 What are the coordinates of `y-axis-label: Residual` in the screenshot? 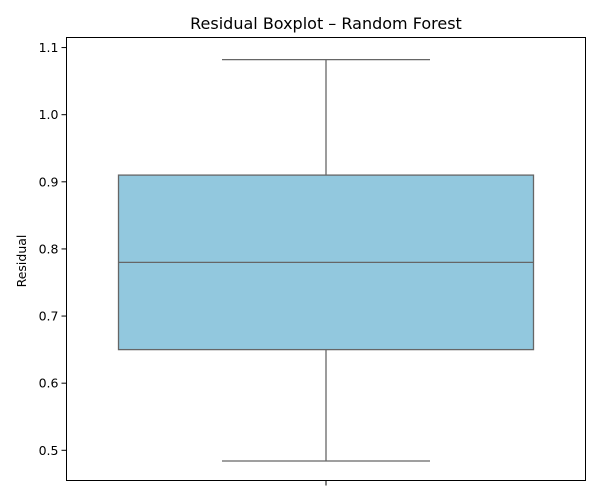 It's located at (21, 261).